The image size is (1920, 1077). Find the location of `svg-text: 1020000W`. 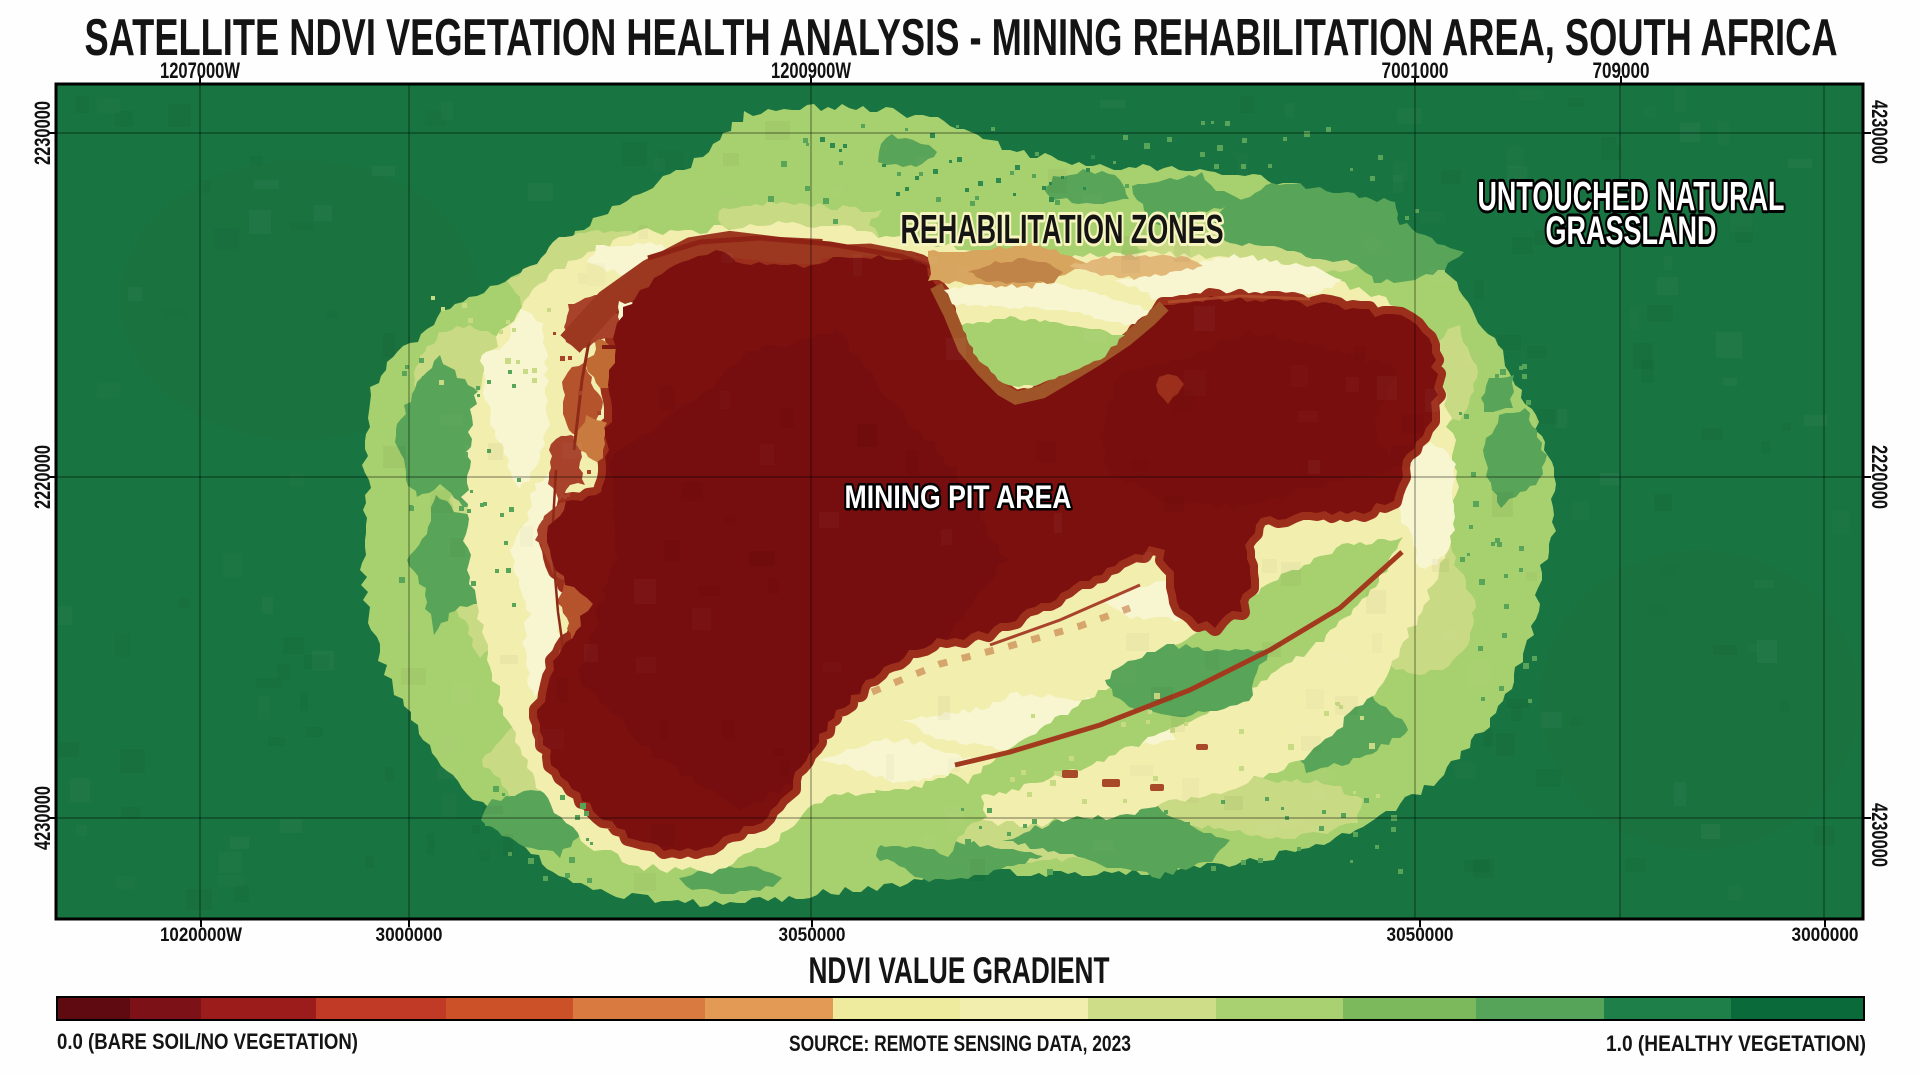

svg-text: 1020000W is located at coordinates (201, 935).